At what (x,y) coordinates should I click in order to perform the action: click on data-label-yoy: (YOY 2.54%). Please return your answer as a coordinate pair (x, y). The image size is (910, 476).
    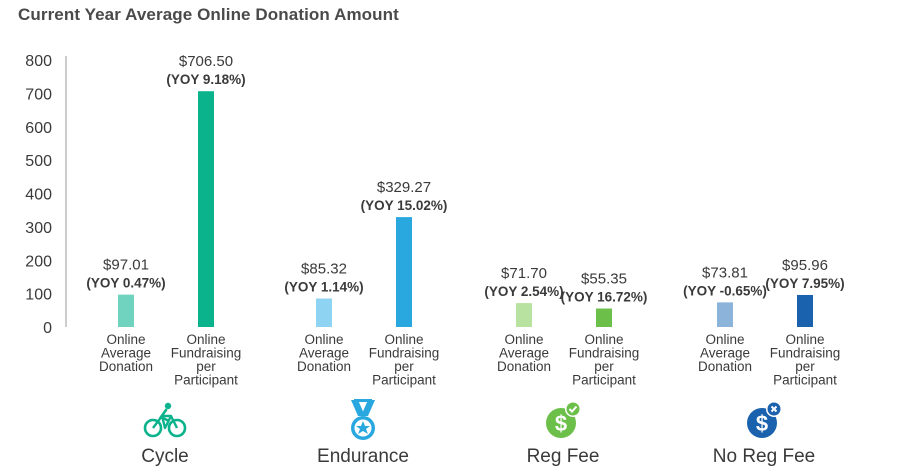
    Looking at the image, I should click on (523, 291).